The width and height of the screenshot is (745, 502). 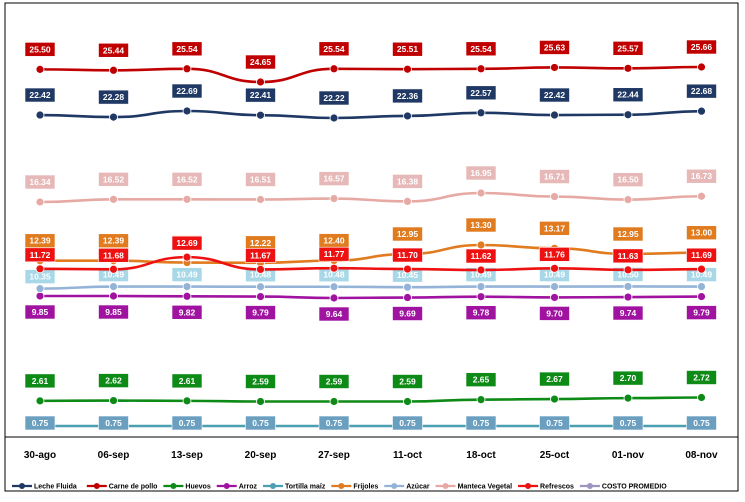 What do you see at coordinates (407, 234) in the screenshot?
I see `data-label: 12.95` at bounding box center [407, 234].